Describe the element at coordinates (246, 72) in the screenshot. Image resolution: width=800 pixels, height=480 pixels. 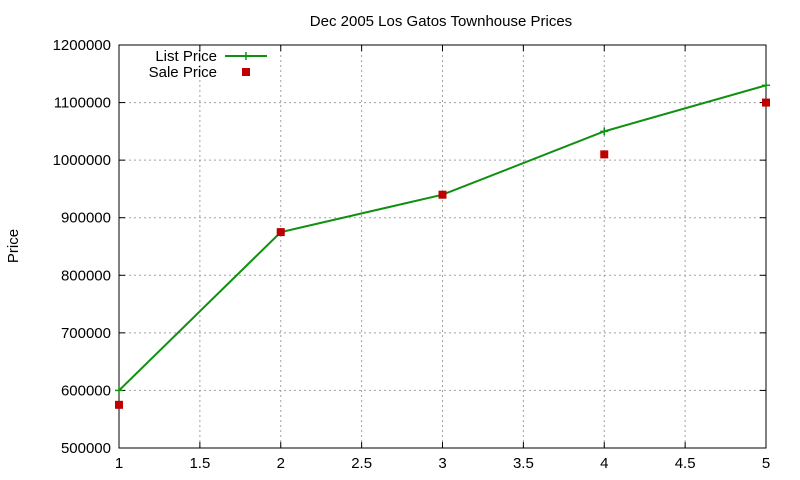
I see `legend-square-swatch` at that location.